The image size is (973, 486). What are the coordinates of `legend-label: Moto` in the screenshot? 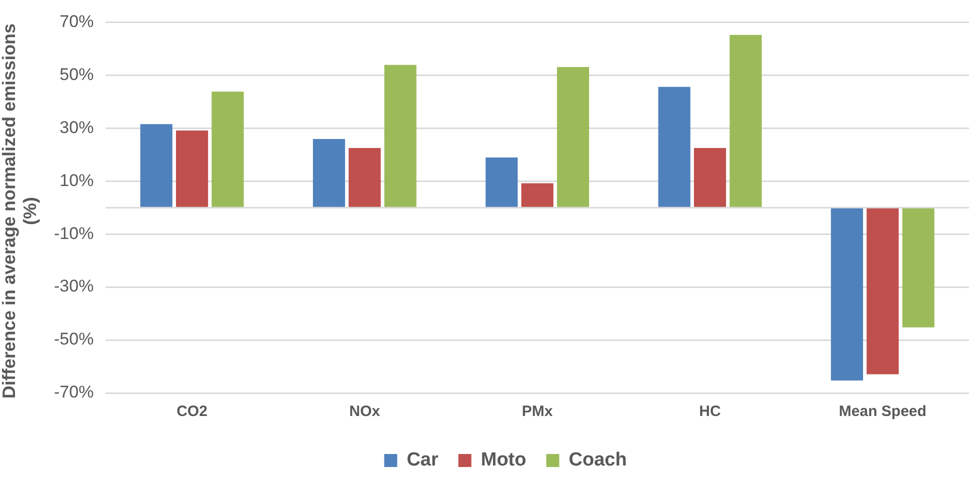 It's located at (503, 460).